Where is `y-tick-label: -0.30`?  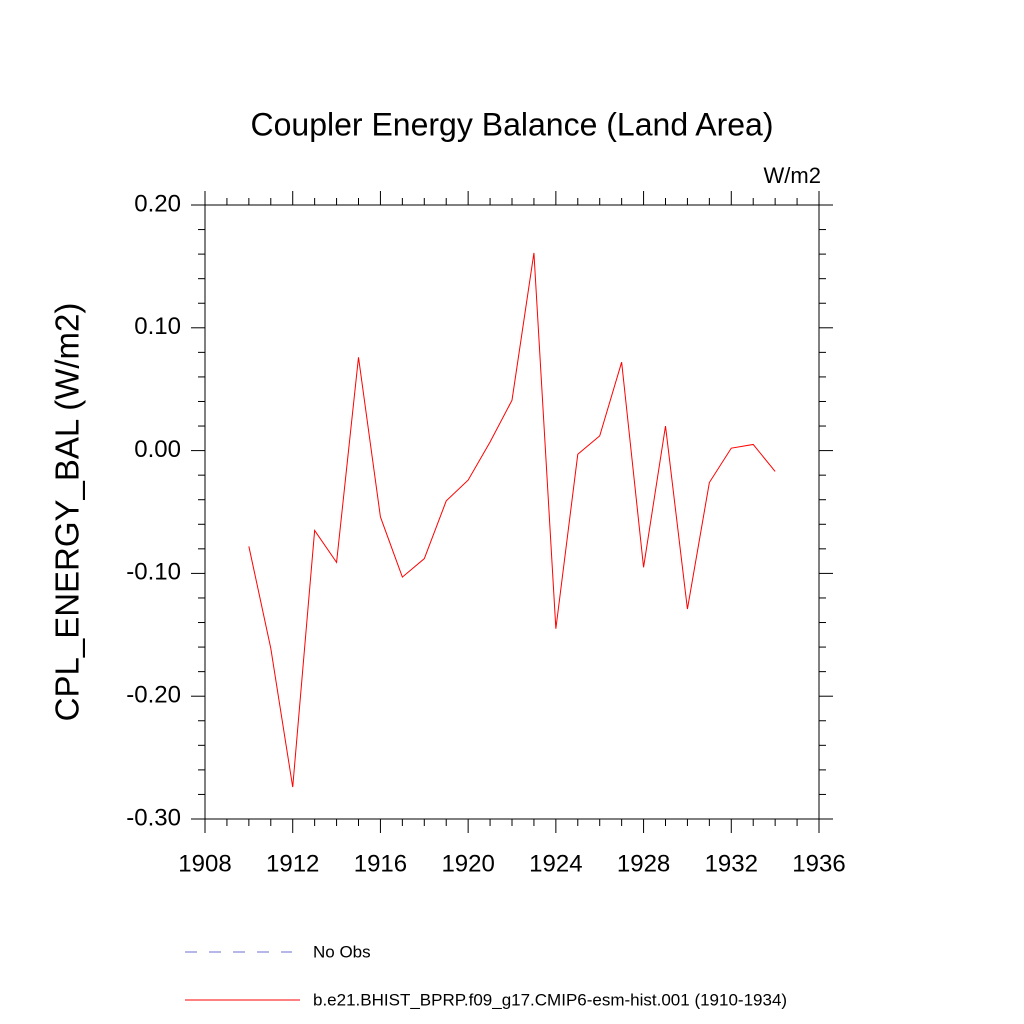
y-tick-label: -0.30 is located at coordinates (153, 817).